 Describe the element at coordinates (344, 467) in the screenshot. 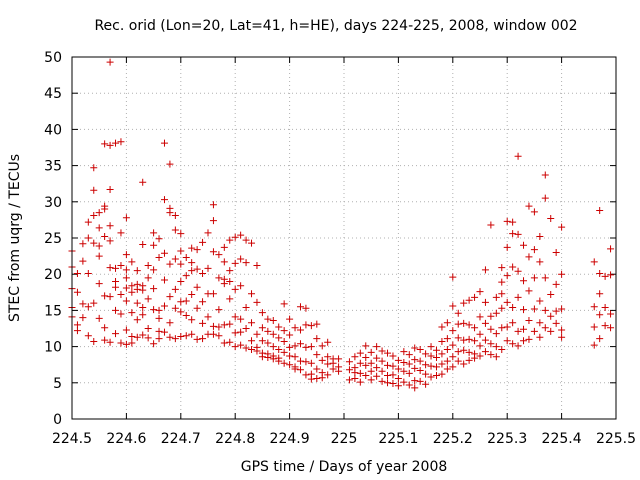

I see `x-axis-label: GPS time / Days of year 2008` at that location.